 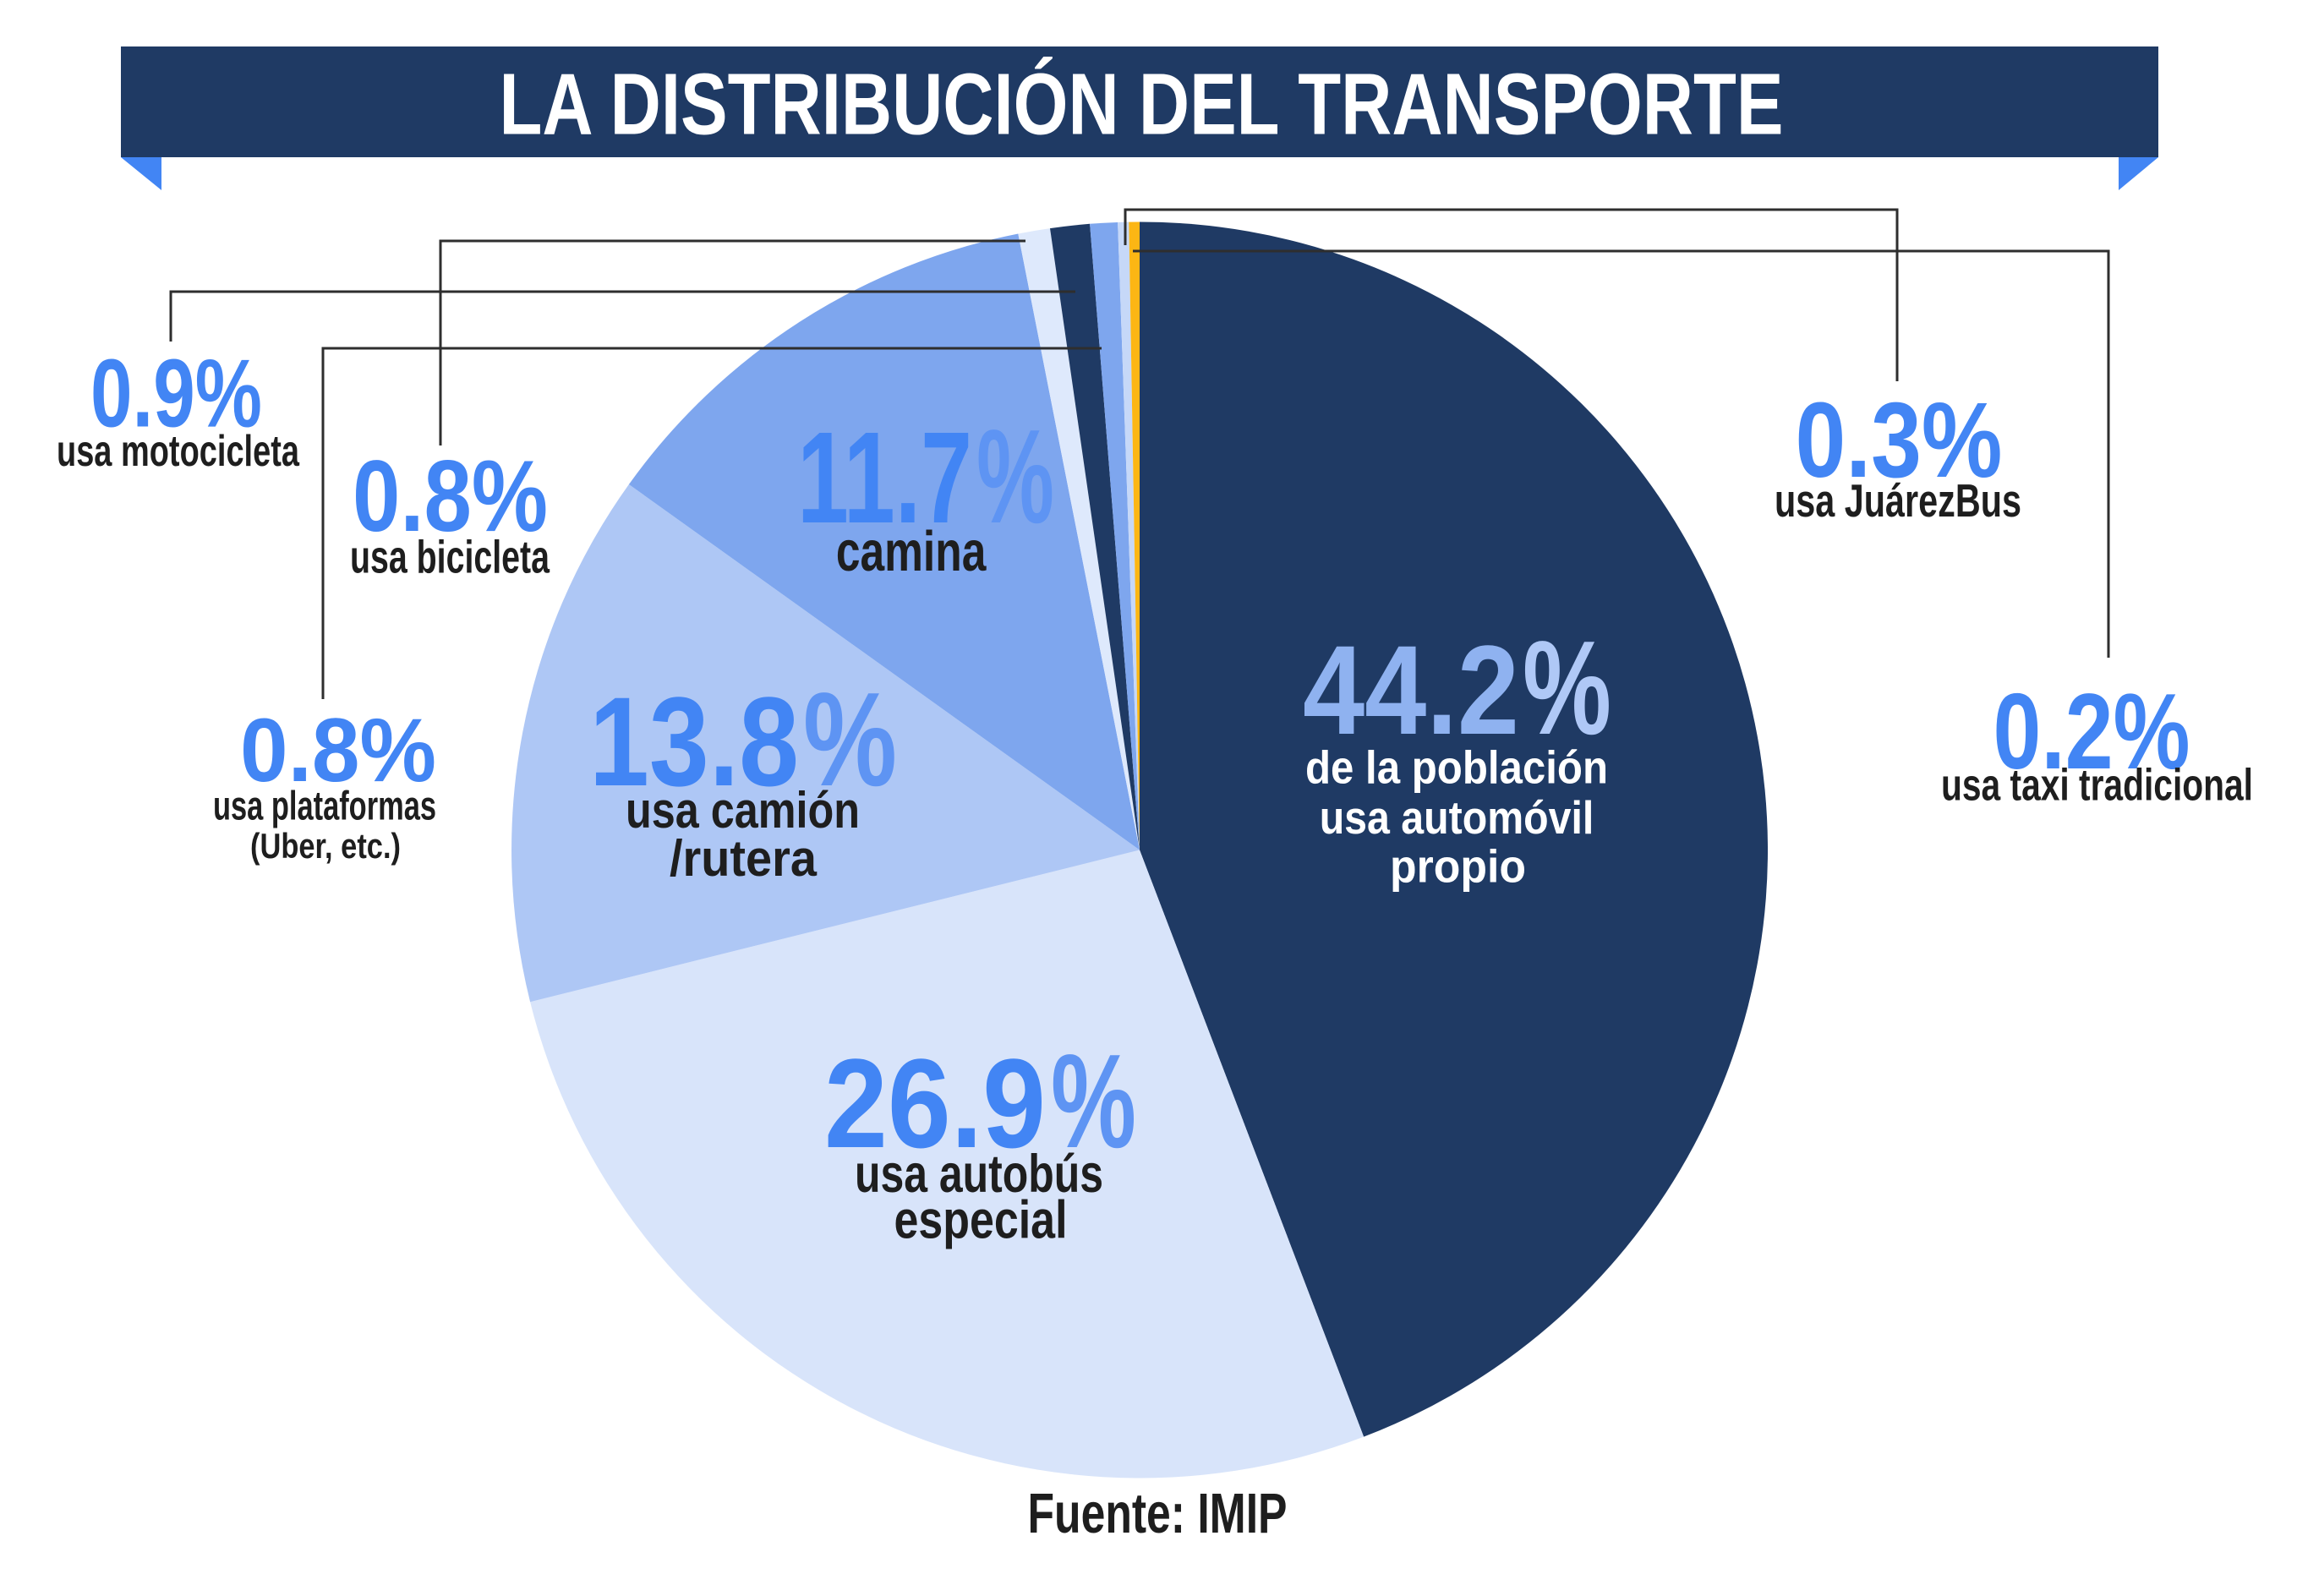 I want to click on svg-text: 11.7, so click(x=884, y=477).